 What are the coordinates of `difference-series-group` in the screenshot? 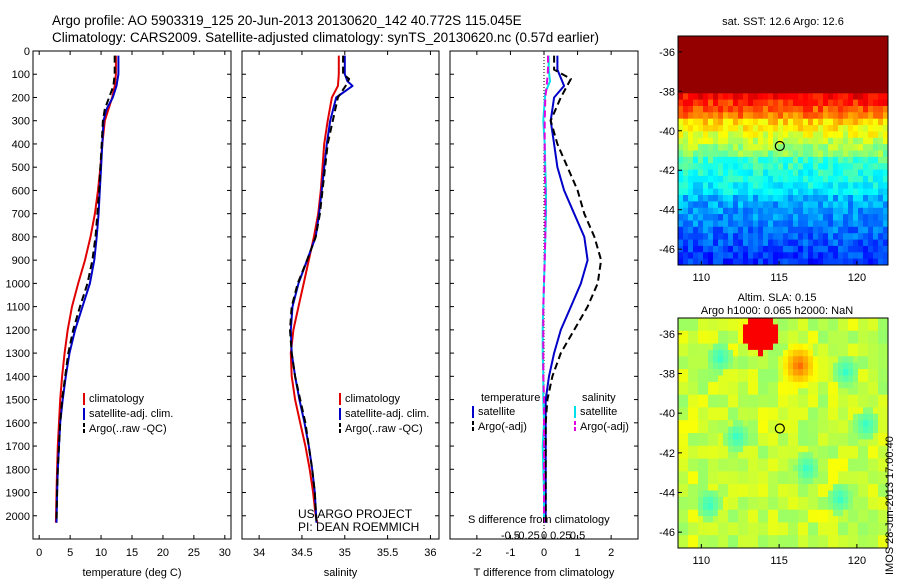 It's located at (572, 295).